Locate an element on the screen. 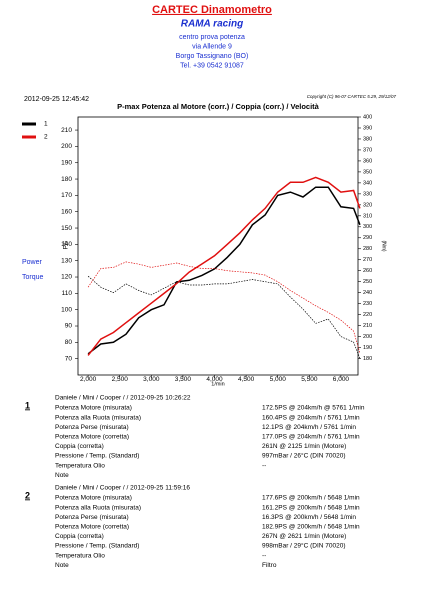 This screenshot has width=424, height=600. row-value: 267N @ 2621 1/min (Motore) is located at coordinates (304, 536).